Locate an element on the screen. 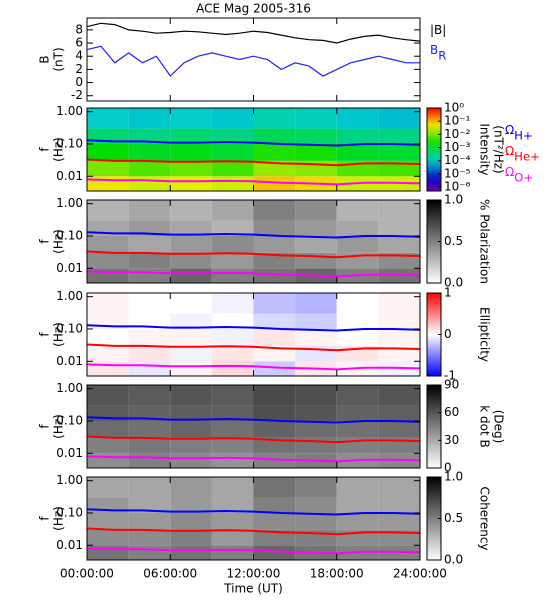  x-tick-label: 24:00:00 is located at coordinates (420, 574).